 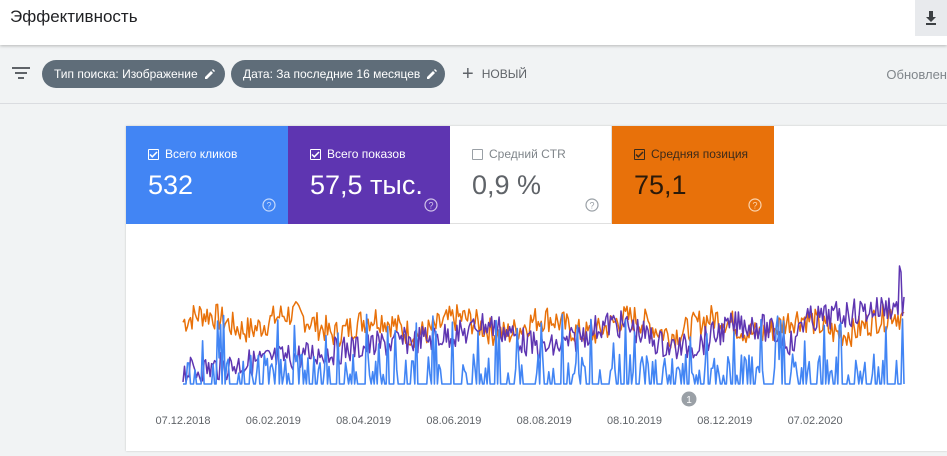 I want to click on metric-label: Средний CTR, so click(x=527, y=154).